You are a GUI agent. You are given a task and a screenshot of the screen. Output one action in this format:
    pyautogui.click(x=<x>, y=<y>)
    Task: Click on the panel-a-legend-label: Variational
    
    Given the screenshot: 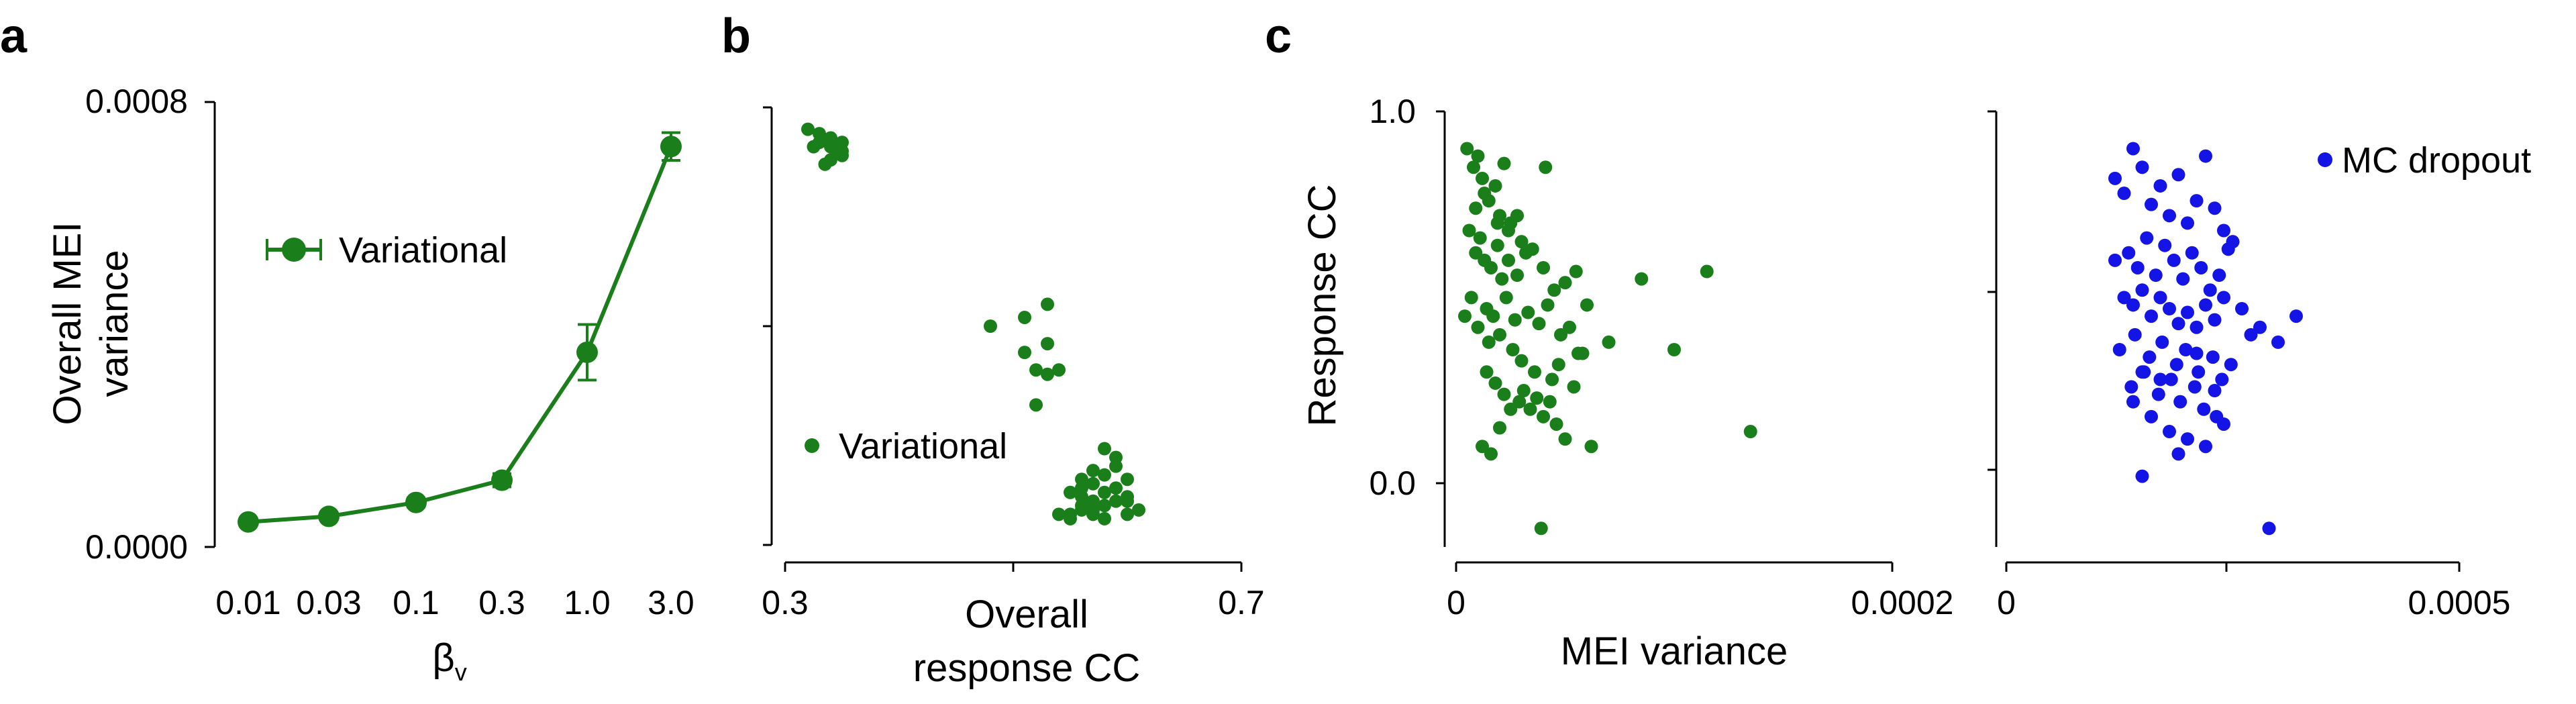 What is the action you would take?
    pyautogui.click(x=423, y=250)
    